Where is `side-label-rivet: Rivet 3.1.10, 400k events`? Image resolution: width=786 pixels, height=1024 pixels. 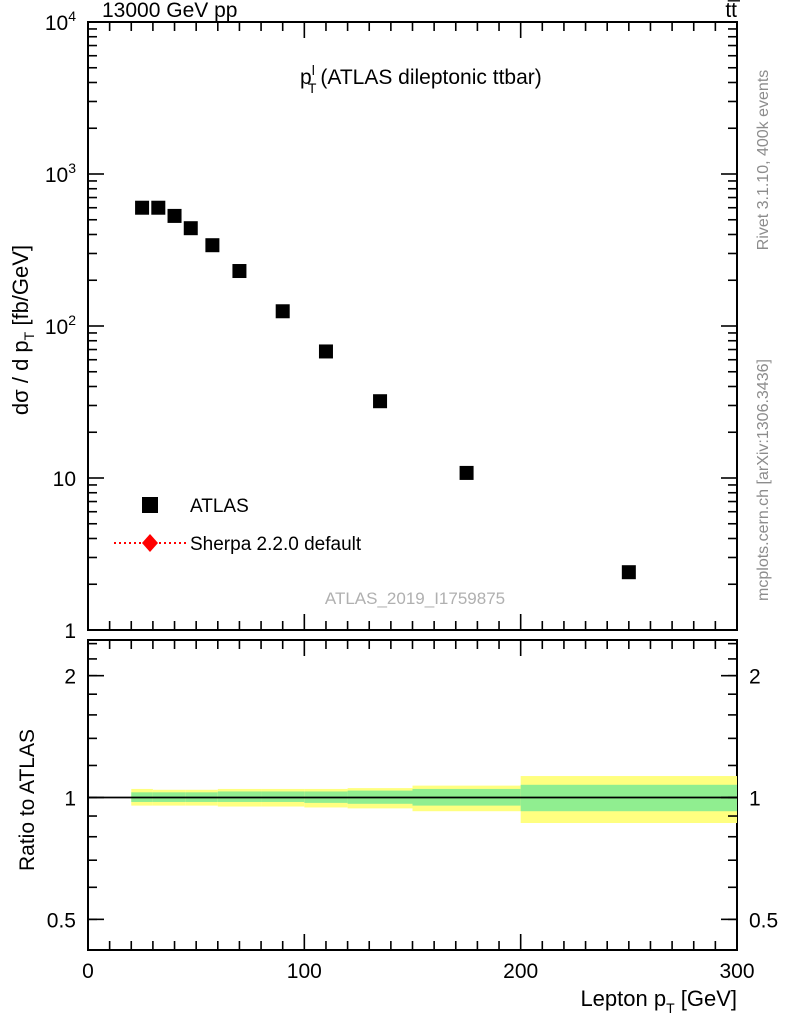 side-label-rivet: Rivet 3.1.10, 400k events is located at coordinates (763, 160).